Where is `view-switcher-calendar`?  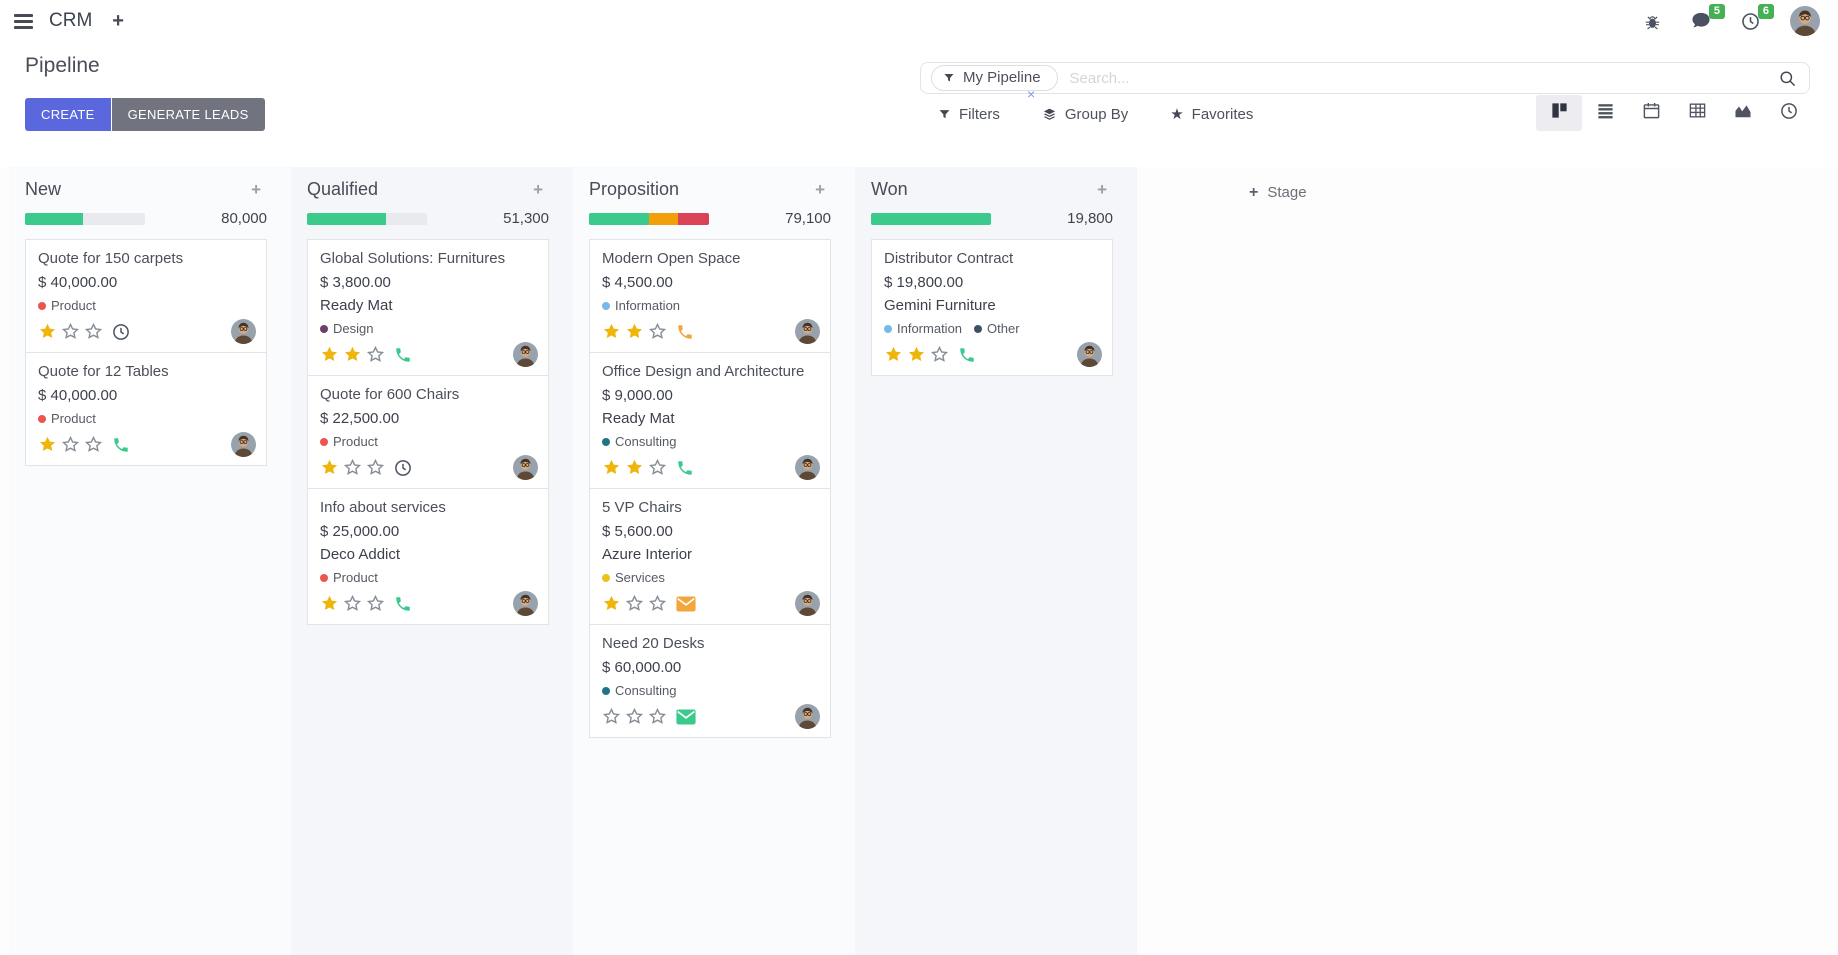
view-switcher-calendar is located at coordinates (1651, 113).